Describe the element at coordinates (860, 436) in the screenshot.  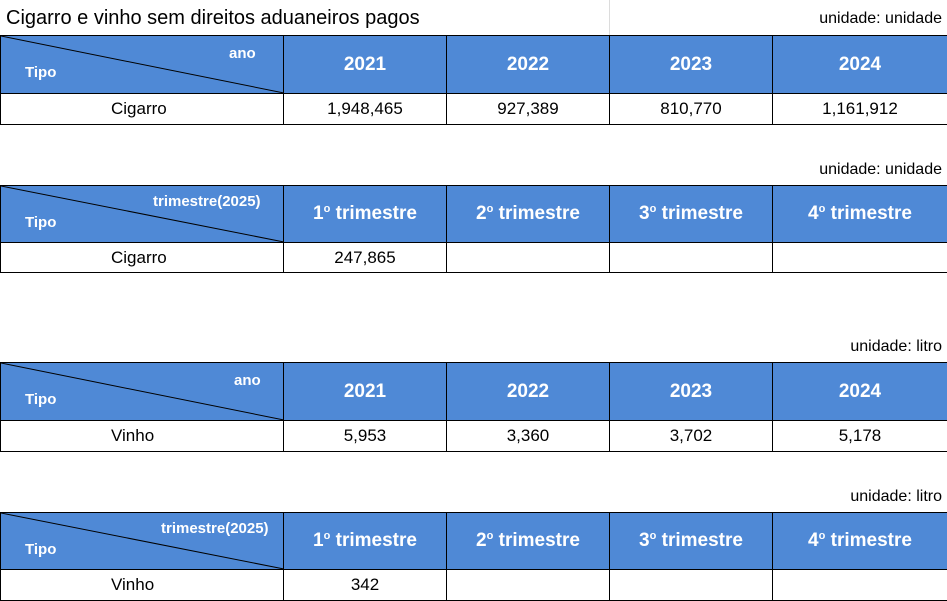
I see `table-cell: 5,178` at that location.